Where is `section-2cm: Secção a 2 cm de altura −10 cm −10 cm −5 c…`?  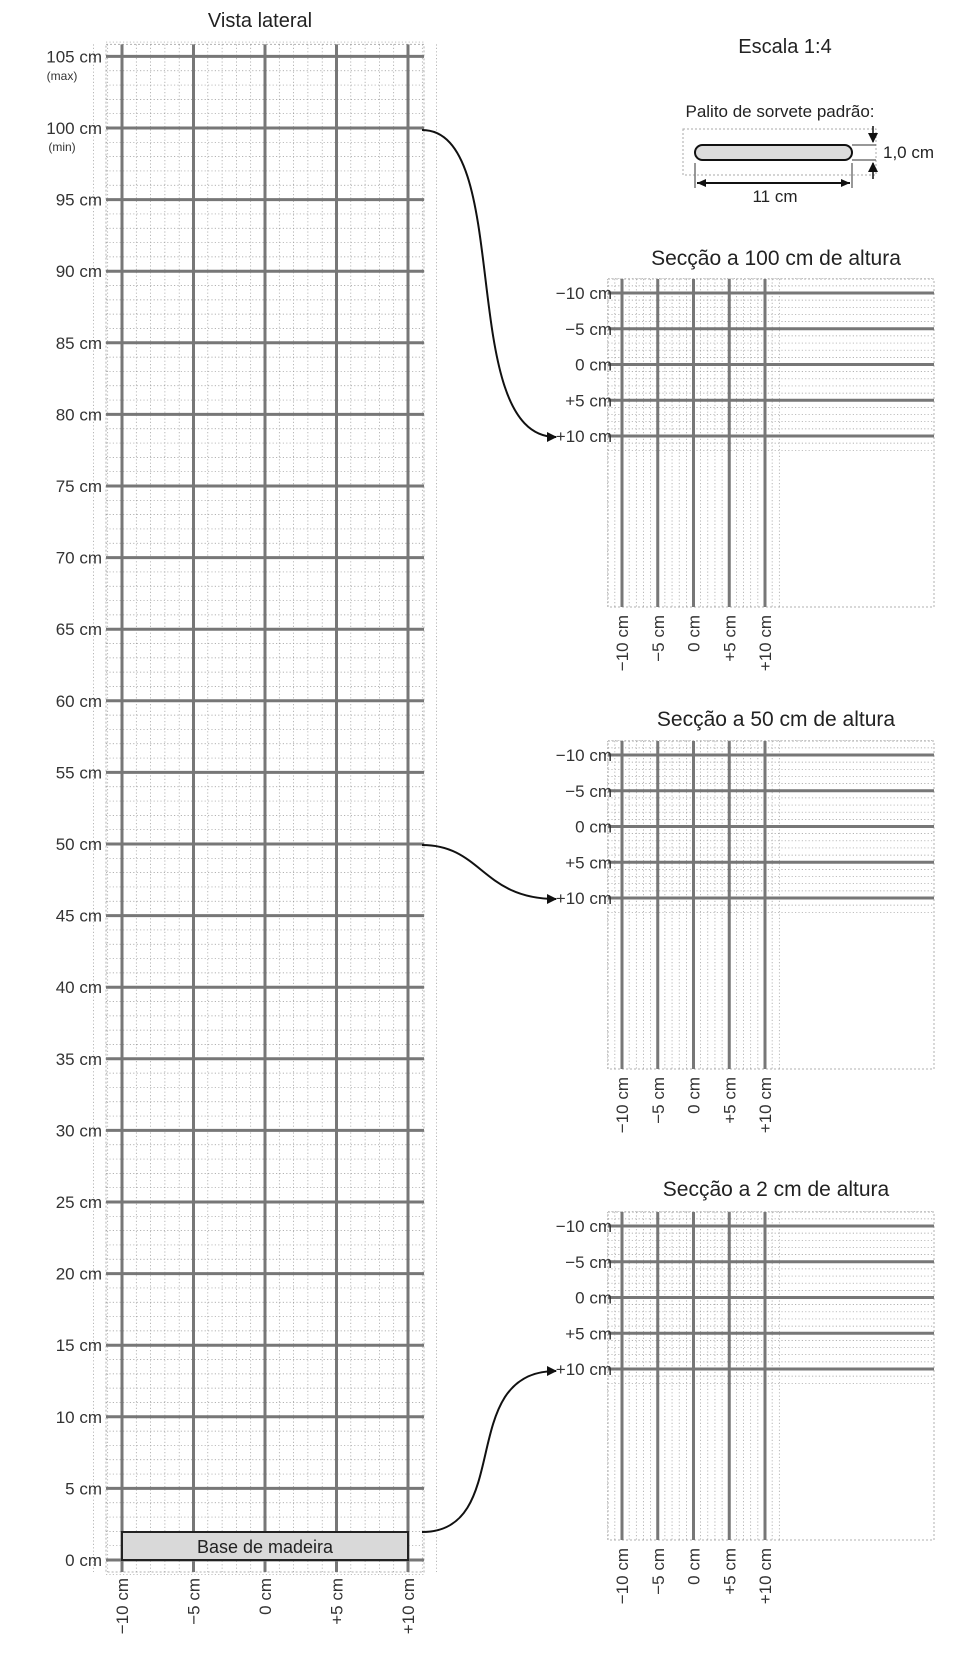
section-2cm: Secção a 2 cm de altura −10 cm −10 cm −5 c… is located at coordinates (745, 1391).